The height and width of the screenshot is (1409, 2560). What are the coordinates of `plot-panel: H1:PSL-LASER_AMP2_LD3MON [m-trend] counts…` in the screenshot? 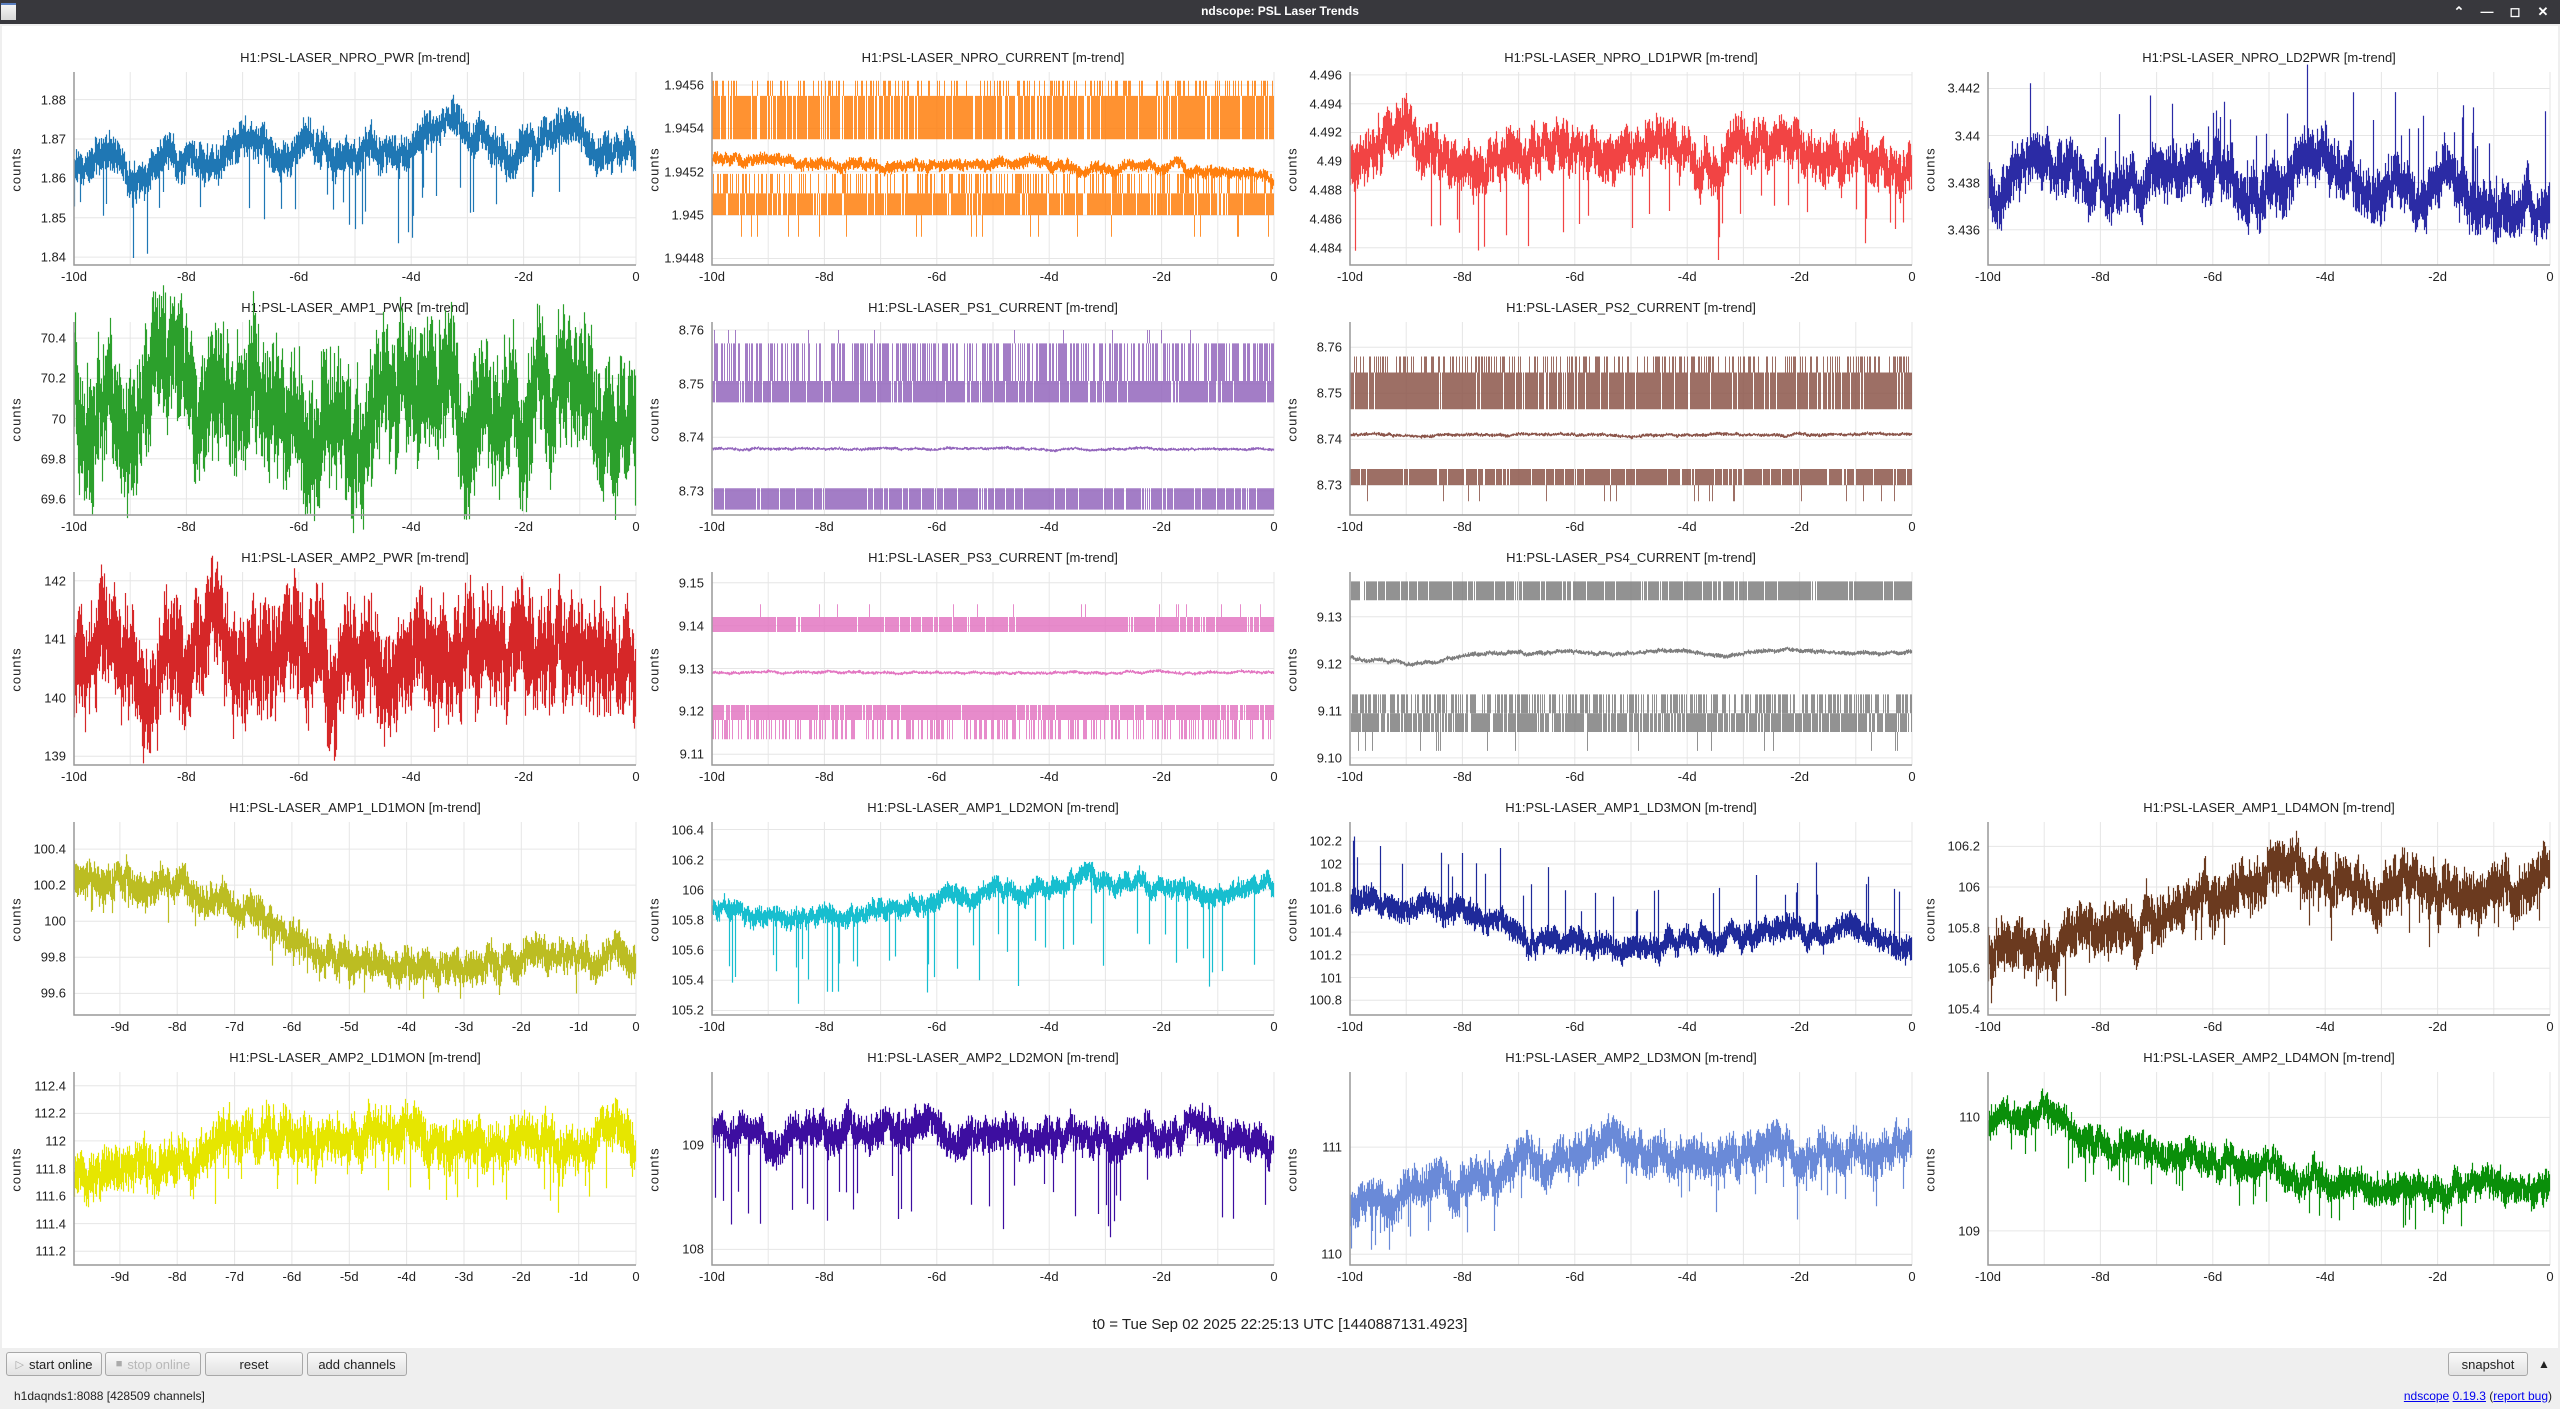 It's located at (1600, 1173).